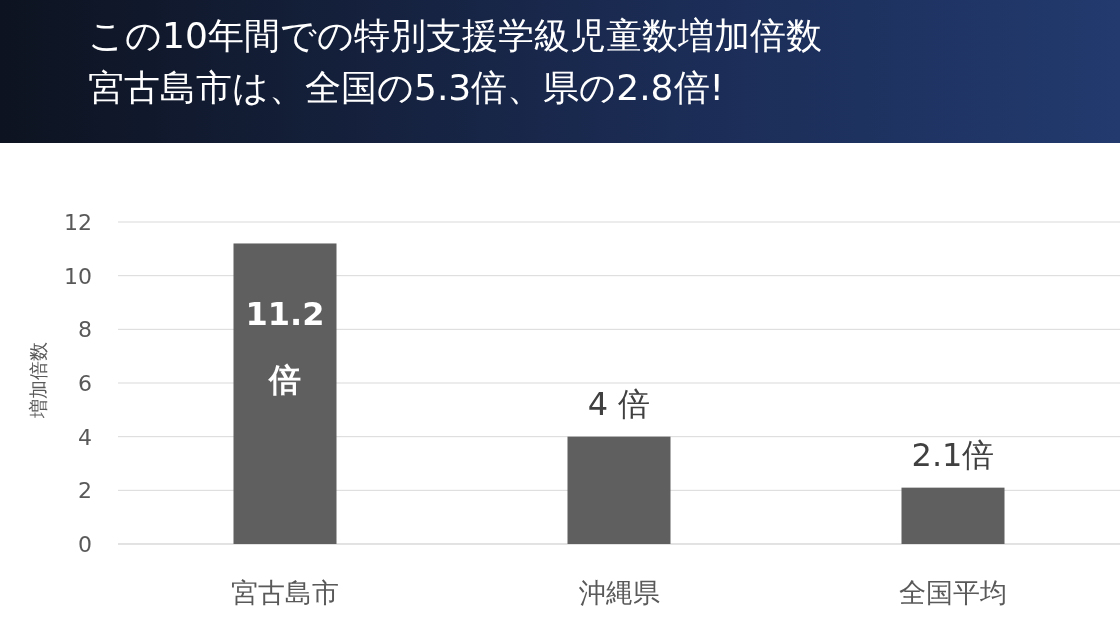 This screenshot has height=629, width=1120. Describe the element at coordinates (78, 222) in the screenshot. I see `y-tick-label: 12` at that location.